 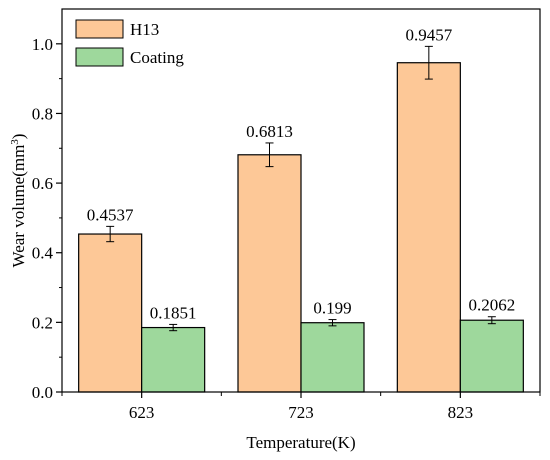 I want to click on y-axis: 0.0 0.2 0.4 0.6 0.8 1.0, so click(x=47, y=218).